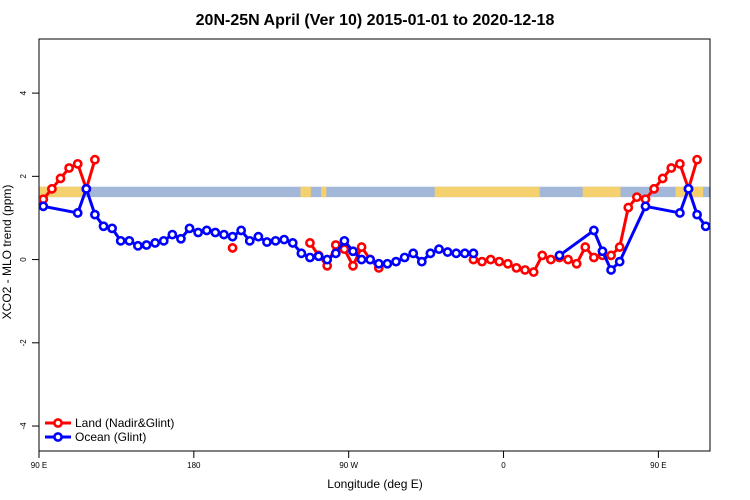 The width and height of the screenshot is (750, 500). Describe the element at coordinates (110, 437) in the screenshot. I see `legend-label-1: Ocean (Glint)` at that location.